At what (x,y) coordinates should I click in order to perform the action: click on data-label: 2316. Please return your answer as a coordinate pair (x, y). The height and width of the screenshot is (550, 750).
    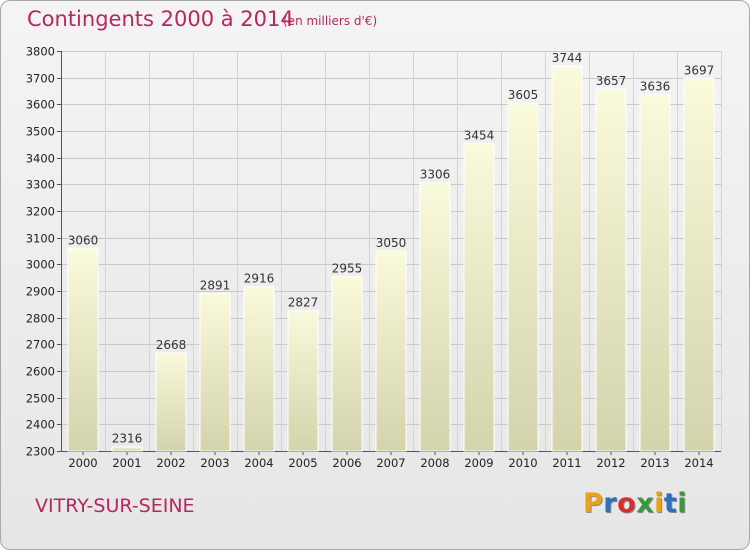
    Looking at the image, I should click on (127, 439).